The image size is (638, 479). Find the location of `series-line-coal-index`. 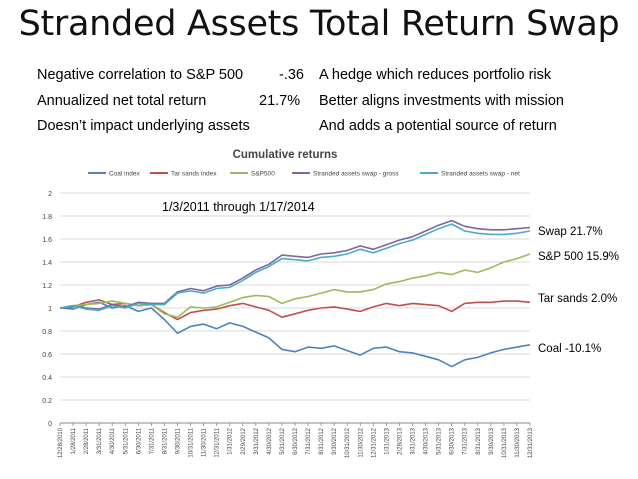

series-line-coal-index is located at coordinates (295, 334).